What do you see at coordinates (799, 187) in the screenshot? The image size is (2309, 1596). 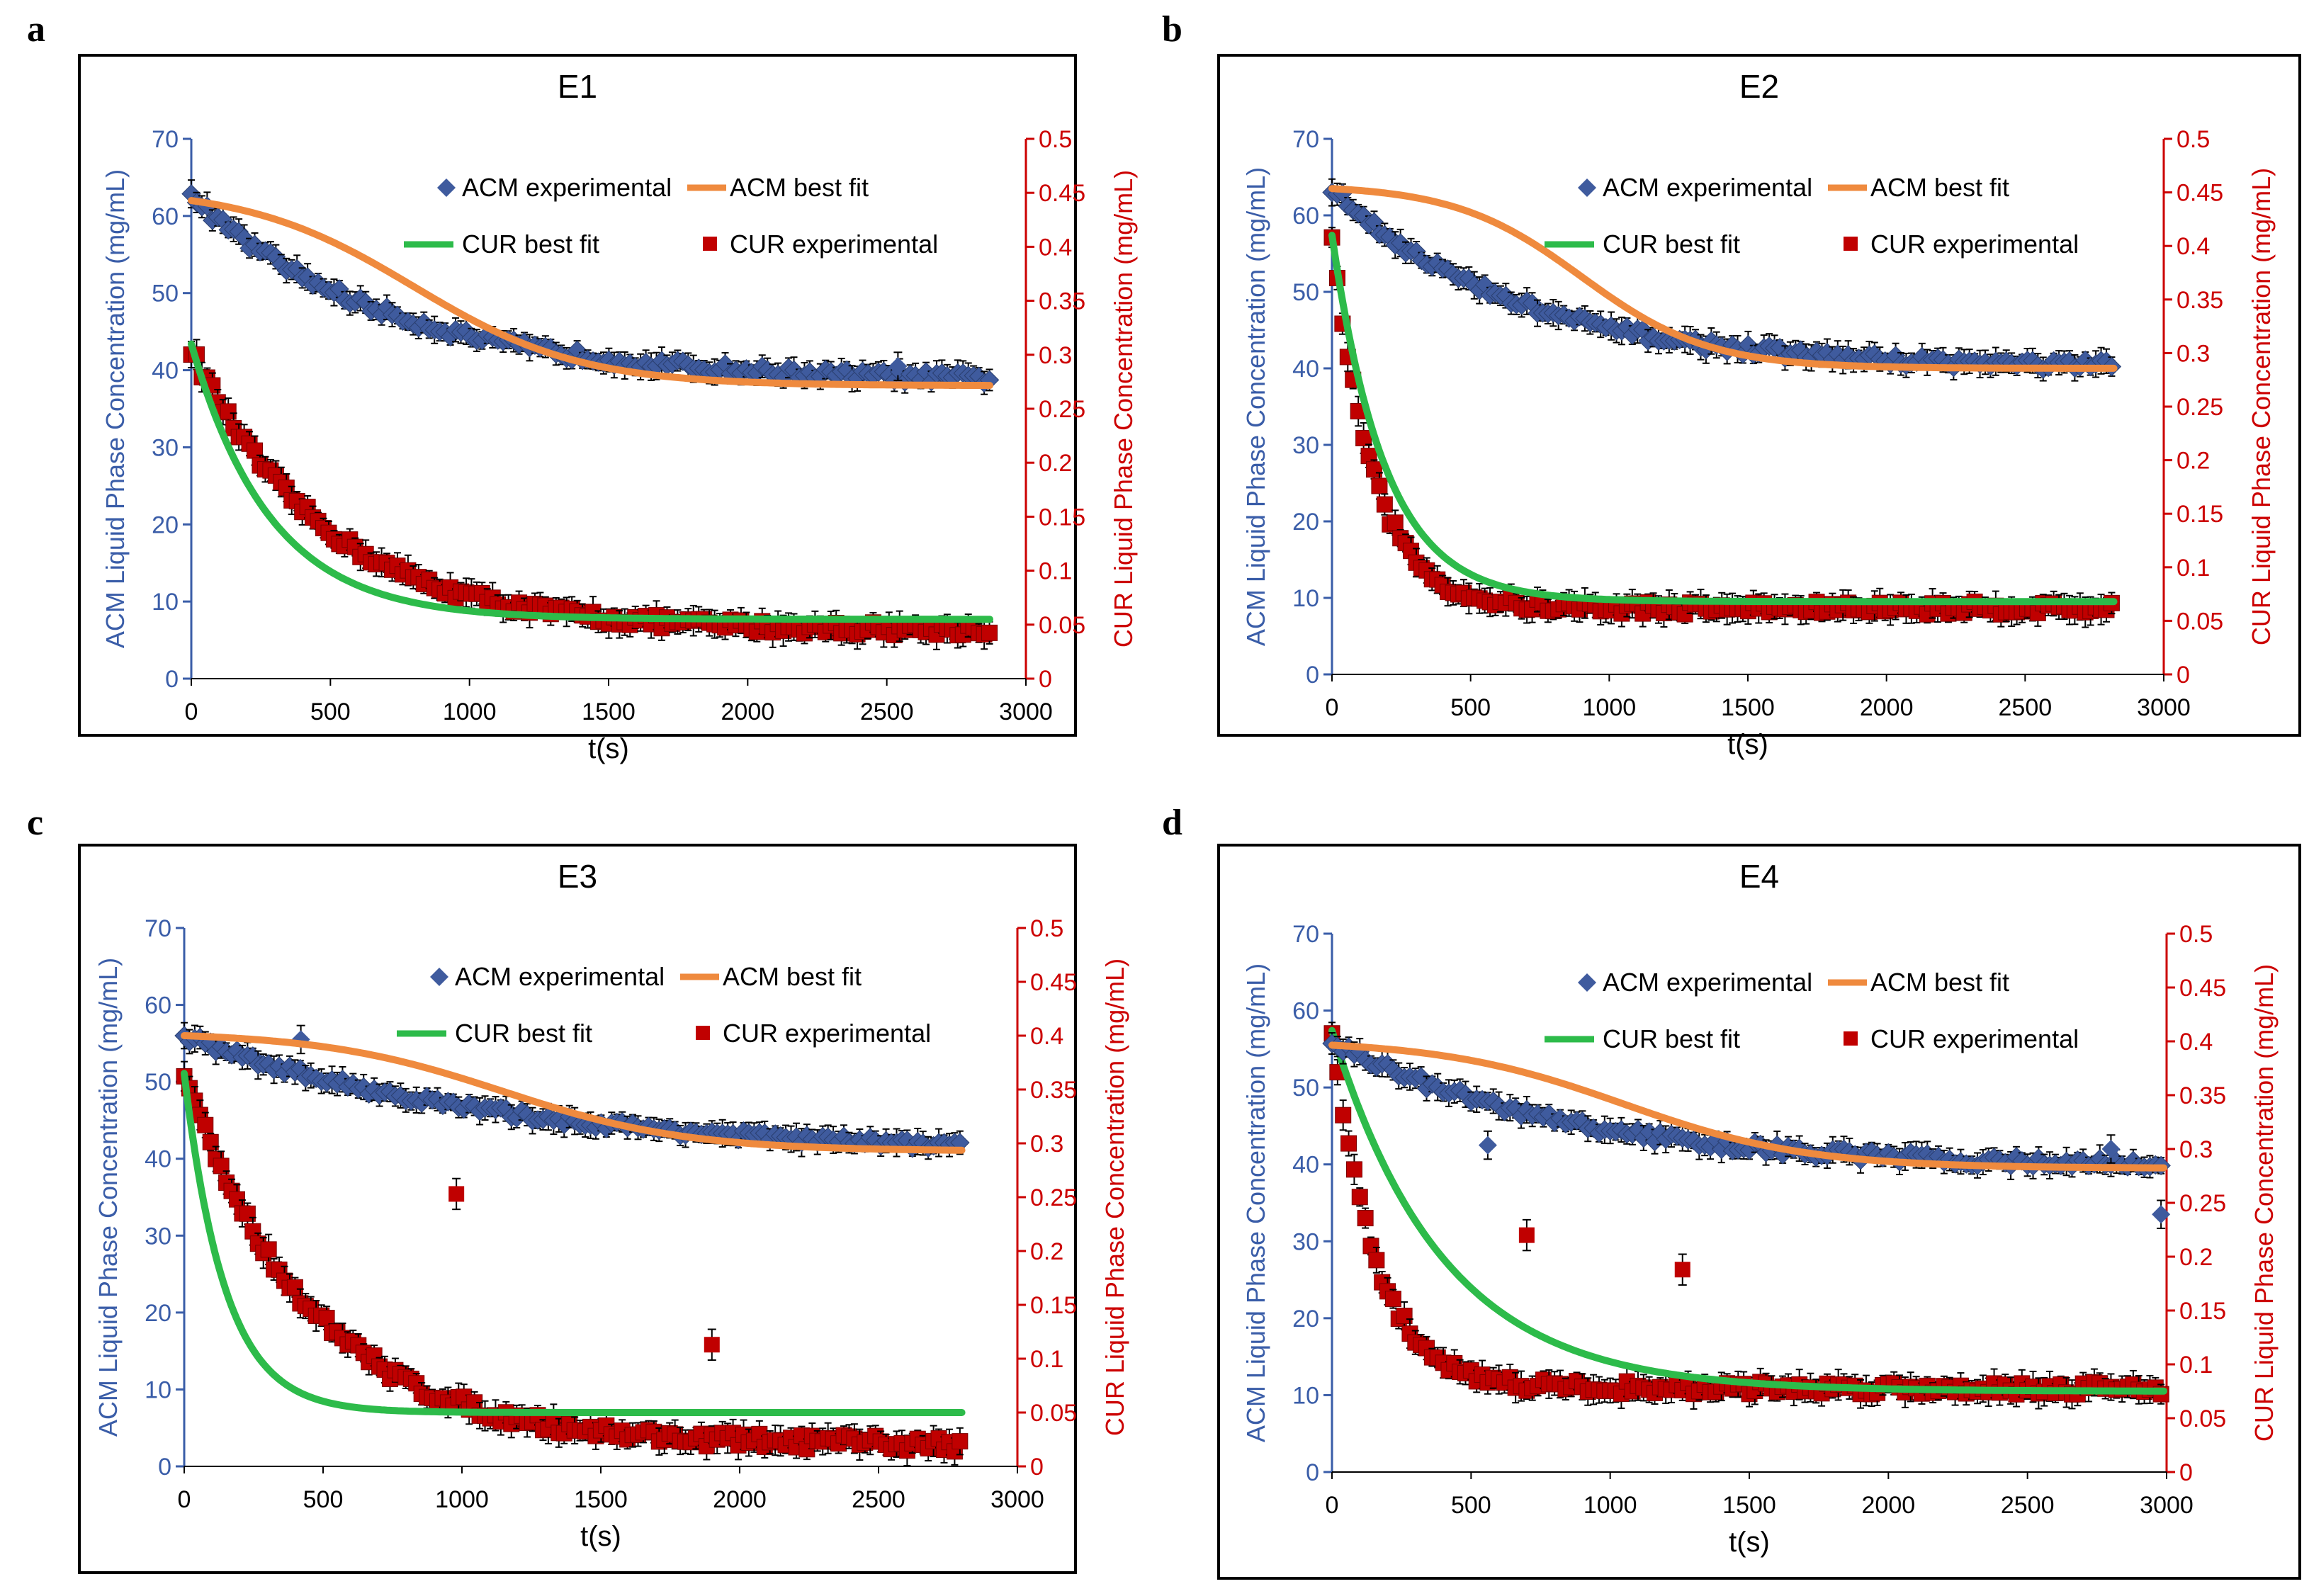 I see `legend-label-acm-best-fit: ACM best fit` at bounding box center [799, 187].